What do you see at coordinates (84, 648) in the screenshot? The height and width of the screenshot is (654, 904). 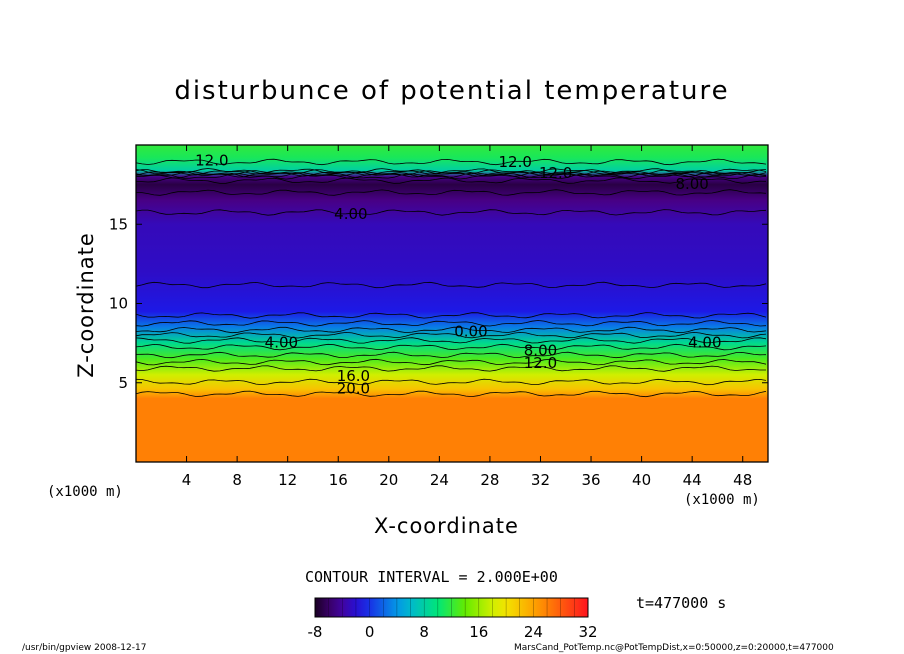 I see `footer-left: /usr/bin/gpview 2008-12-17` at bounding box center [84, 648].